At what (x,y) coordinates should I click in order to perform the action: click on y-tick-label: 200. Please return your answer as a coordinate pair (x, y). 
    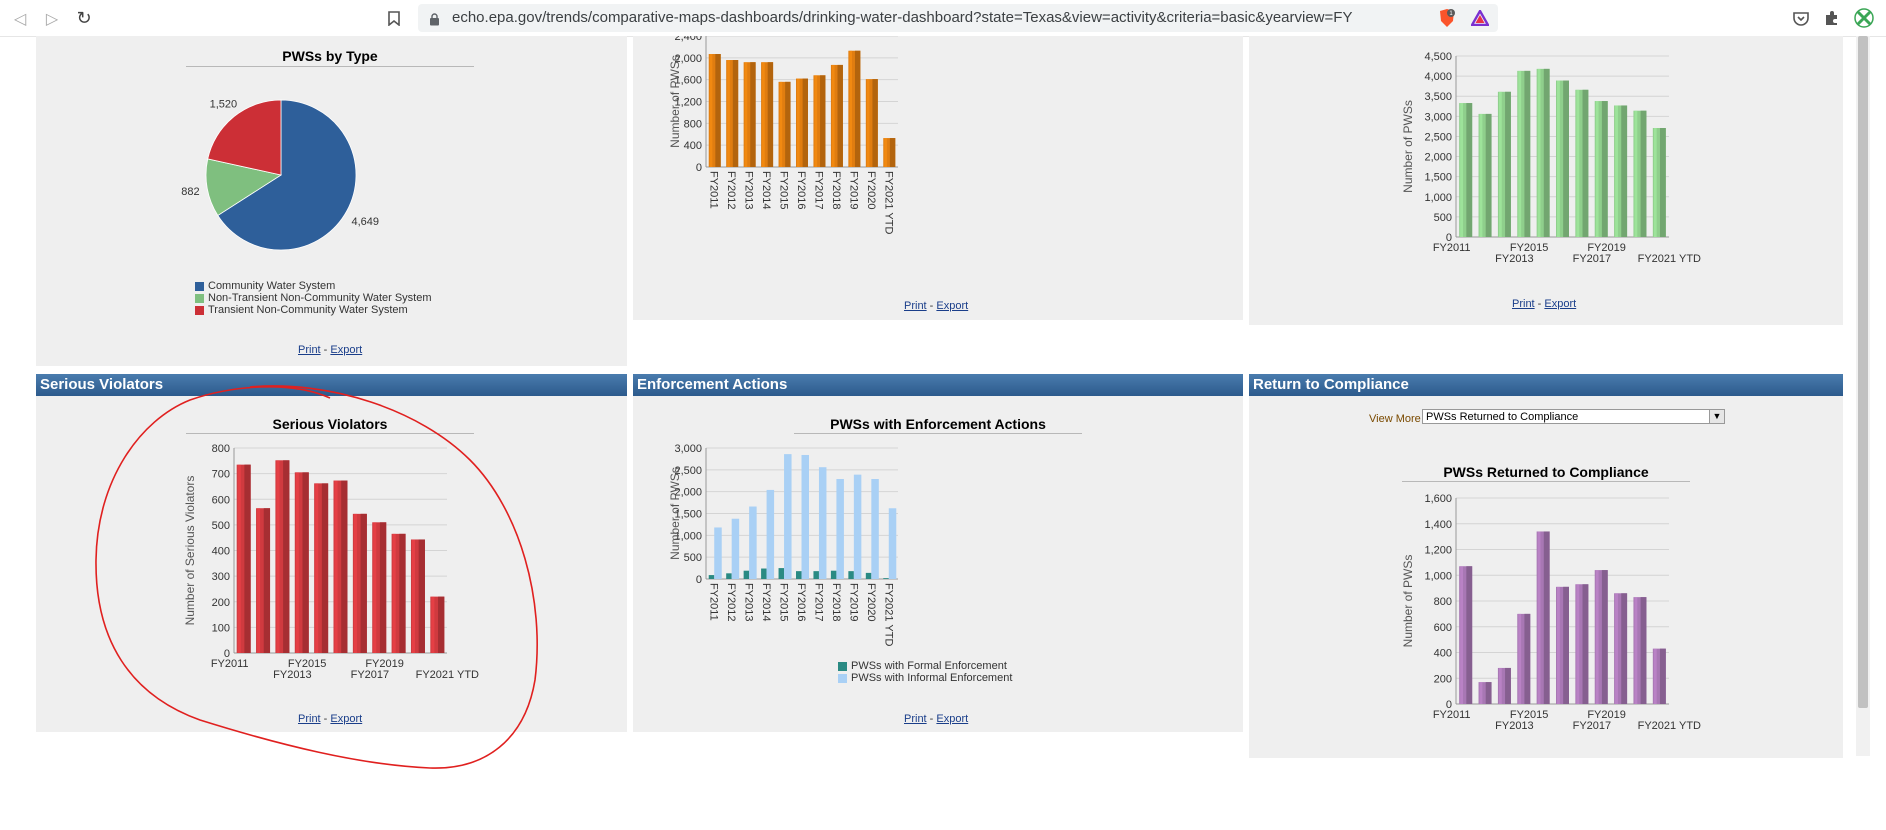
    Looking at the image, I should click on (1443, 679).